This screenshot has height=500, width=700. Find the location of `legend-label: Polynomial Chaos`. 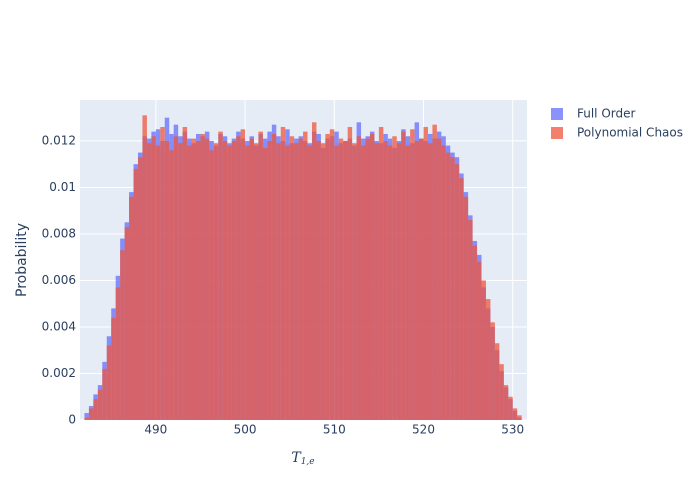

legend-label: Polynomial Chaos is located at coordinates (630, 133).